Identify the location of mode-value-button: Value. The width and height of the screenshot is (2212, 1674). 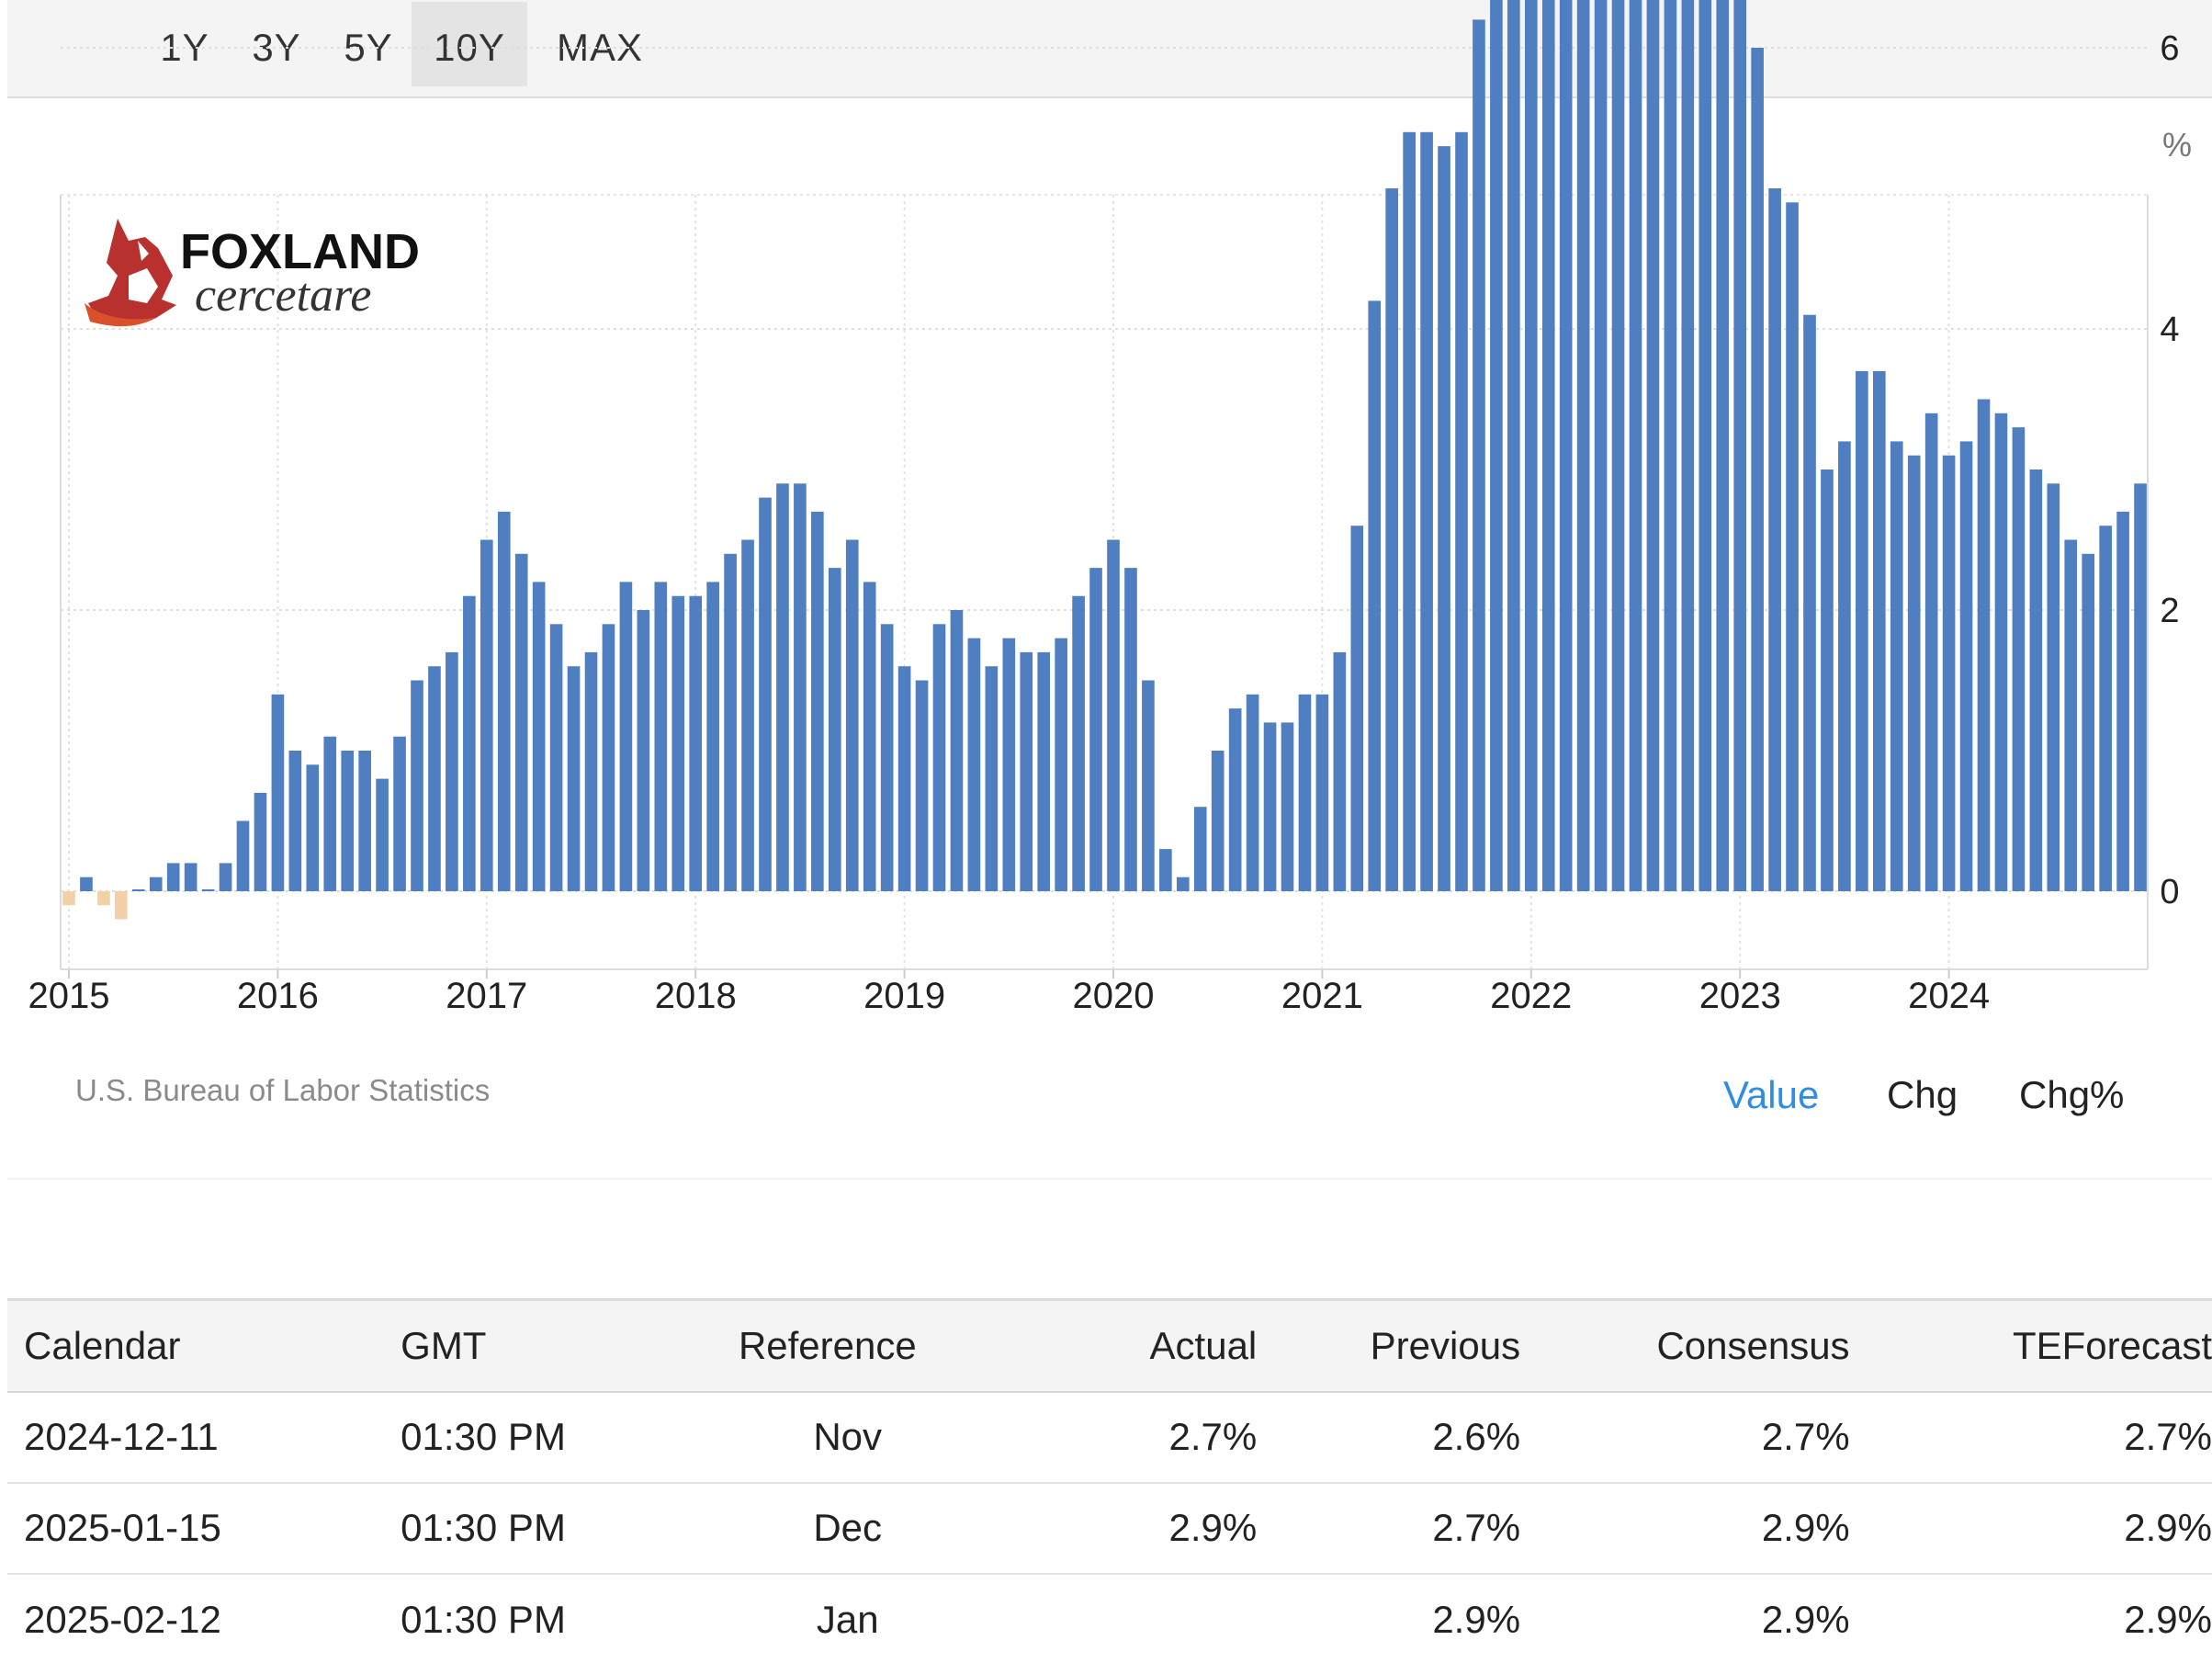
(1771, 1094).